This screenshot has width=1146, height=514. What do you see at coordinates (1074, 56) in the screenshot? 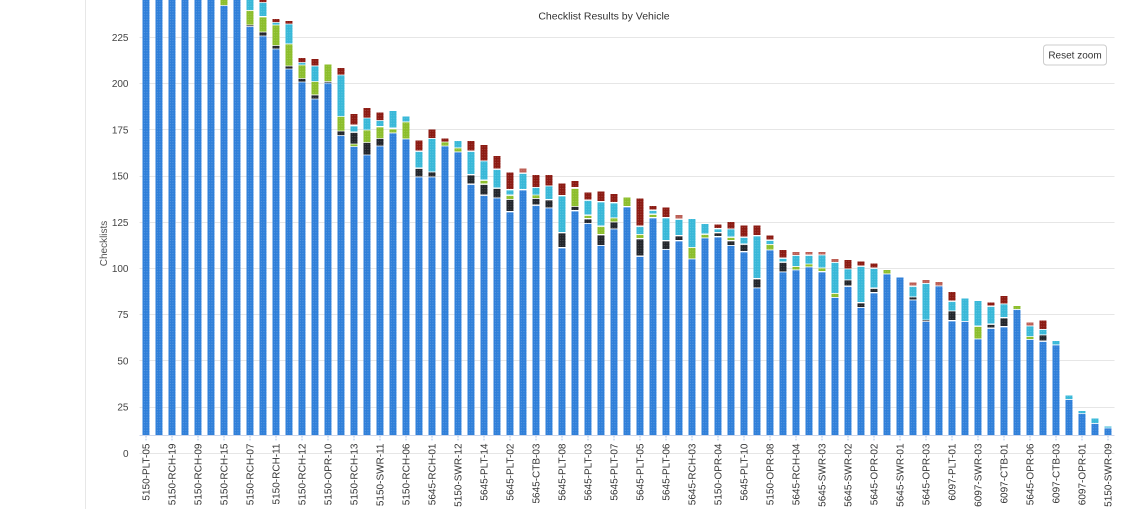
I see `svg-text: Reset zoom` at bounding box center [1074, 56].